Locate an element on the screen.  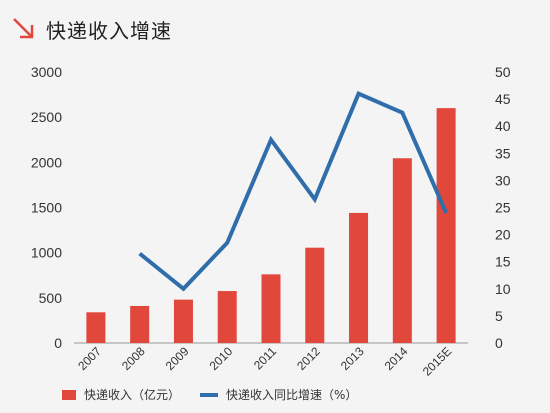
chart-header: 快递收入增速 is located at coordinates (91, 29).